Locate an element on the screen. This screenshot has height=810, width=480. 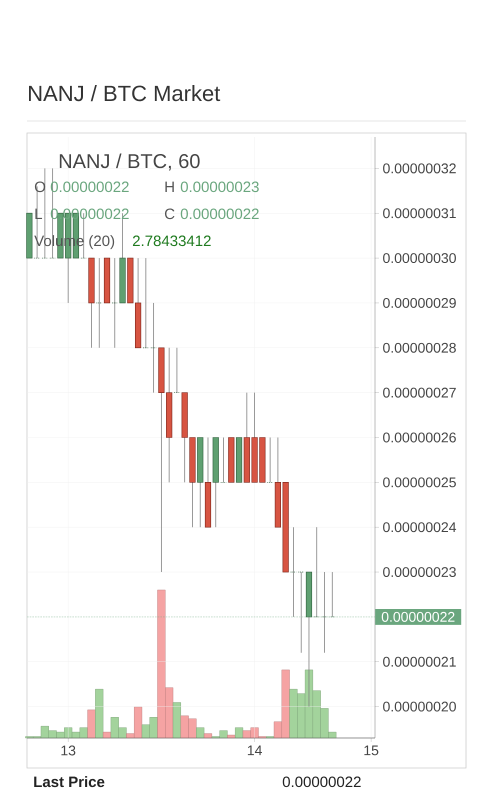
y-tick-label: 0.00000021 is located at coordinates (419, 661).